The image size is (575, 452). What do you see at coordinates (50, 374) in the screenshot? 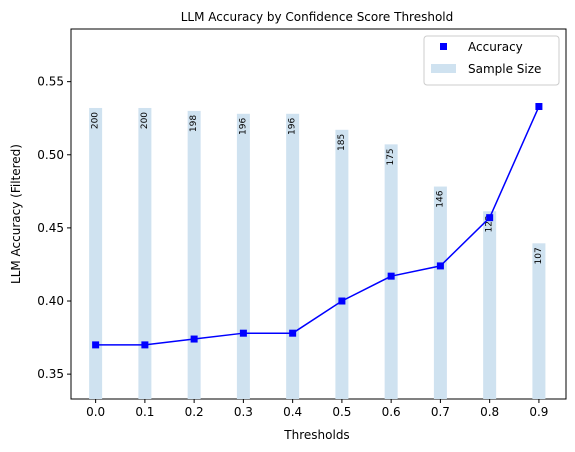
I see `y-tick-label: 0.35` at bounding box center [50, 374].